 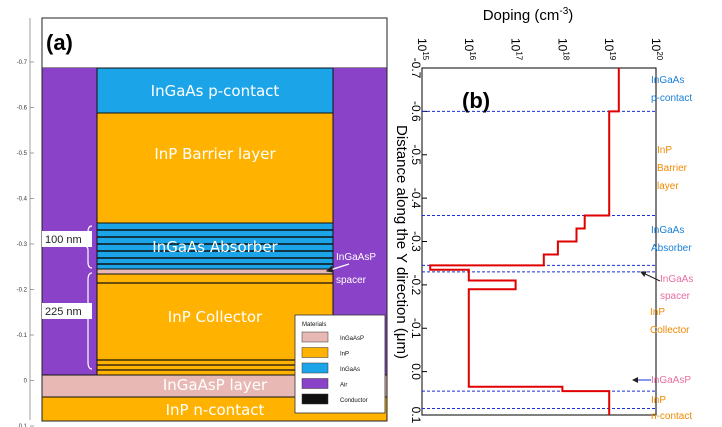 What do you see at coordinates (528, 15) in the screenshot?
I see `doping-axis-title: Doping (cm-3)` at bounding box center [528, 15].